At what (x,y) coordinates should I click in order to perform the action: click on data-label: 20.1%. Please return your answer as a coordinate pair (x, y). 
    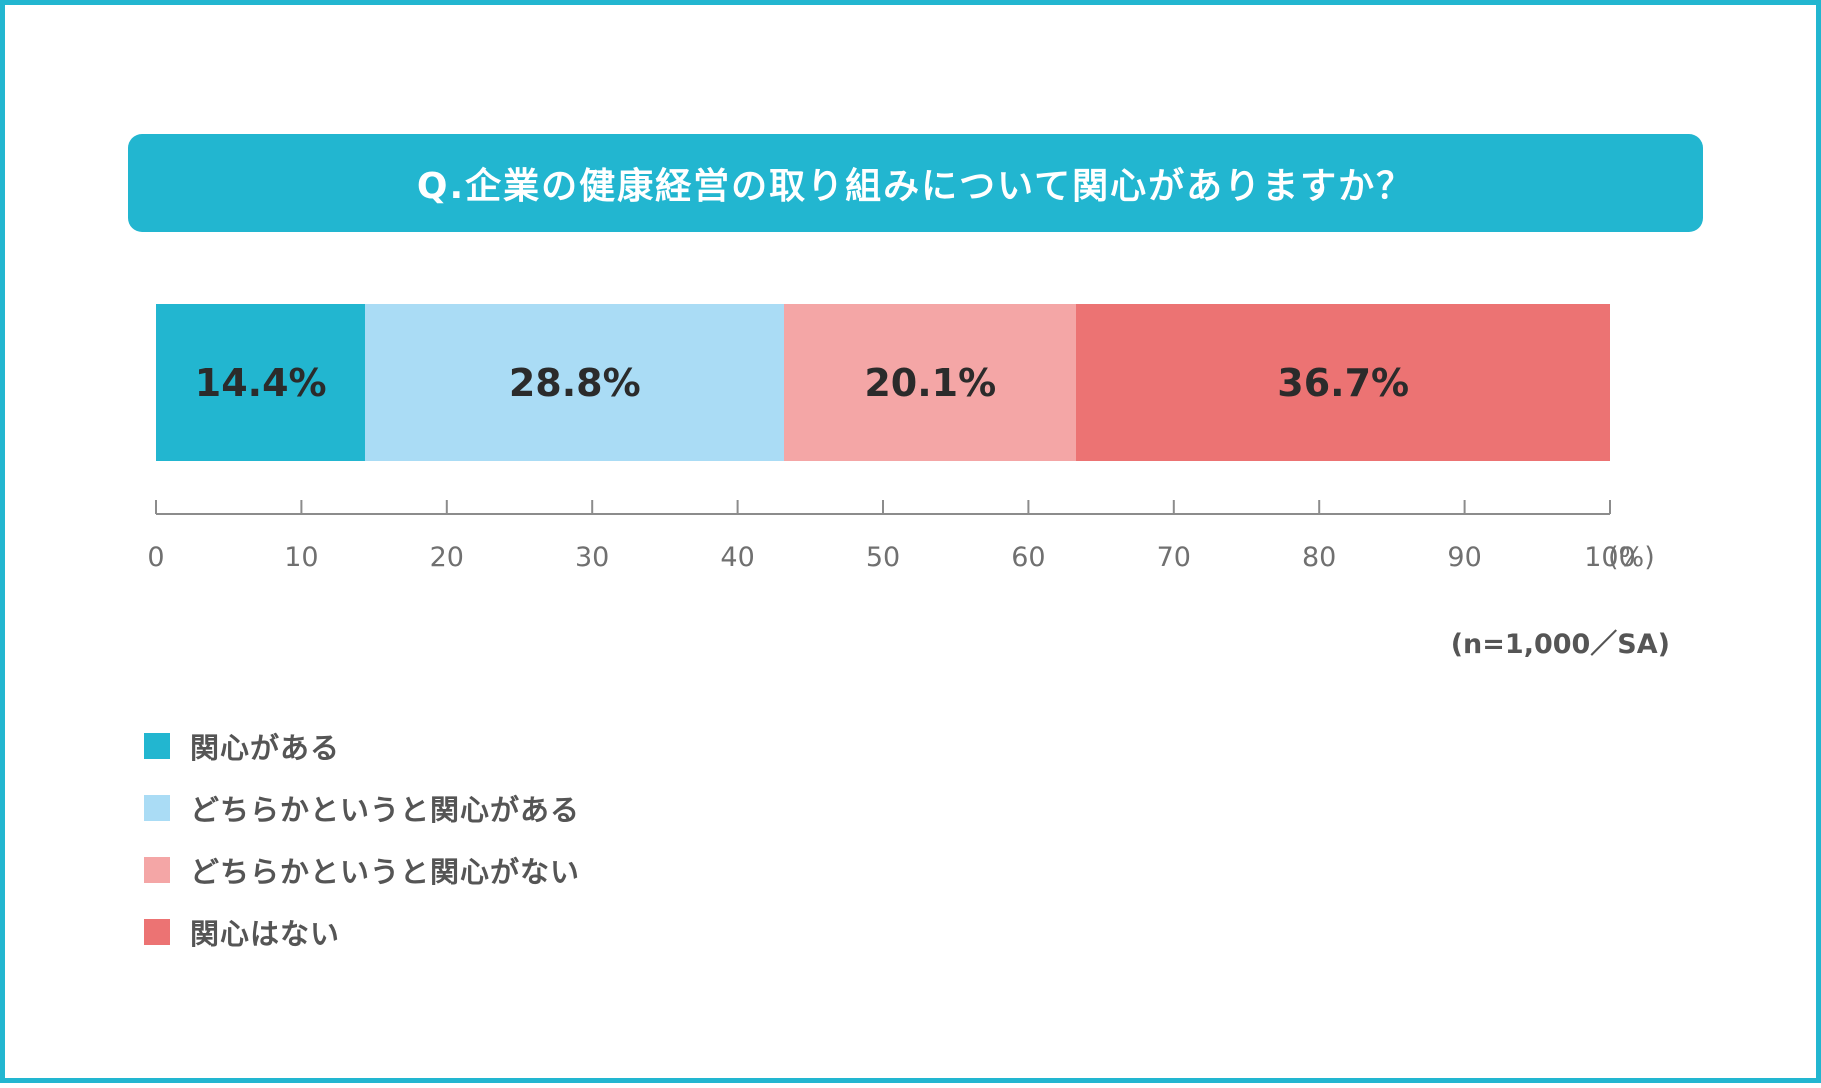
    Looking at the image, I should click on (930, 382).